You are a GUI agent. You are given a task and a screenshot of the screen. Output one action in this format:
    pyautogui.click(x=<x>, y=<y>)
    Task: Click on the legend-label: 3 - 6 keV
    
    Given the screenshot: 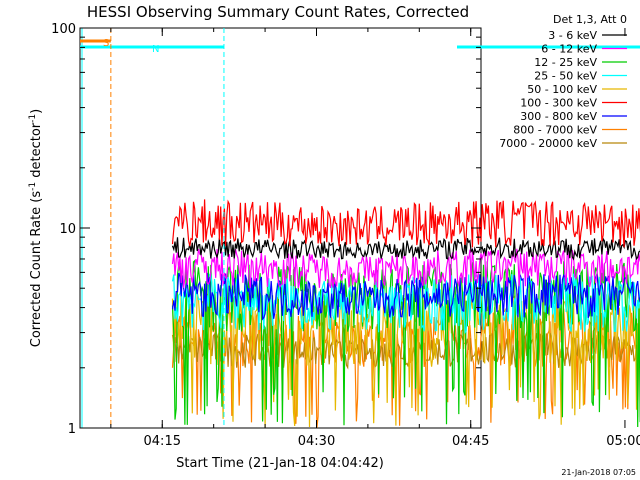 What is the action you would take?
    pyautogui.click(x=572, y=35)
    